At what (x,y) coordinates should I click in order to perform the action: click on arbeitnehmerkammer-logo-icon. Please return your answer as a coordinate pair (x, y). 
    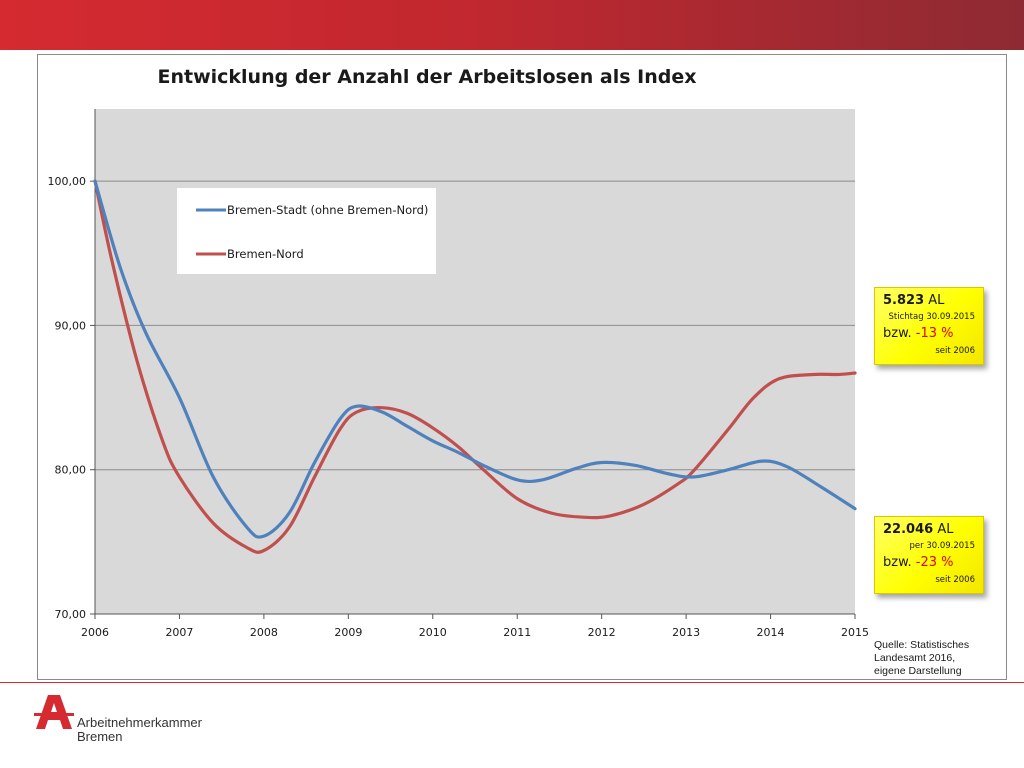
    Looking at the image, I should click on (54, 712).